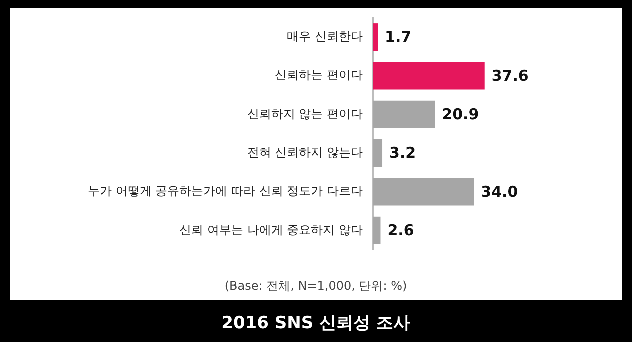  Describe the element at coordinates (461, 115) in the screenshot. I see `data-label: 20.9` at that location.